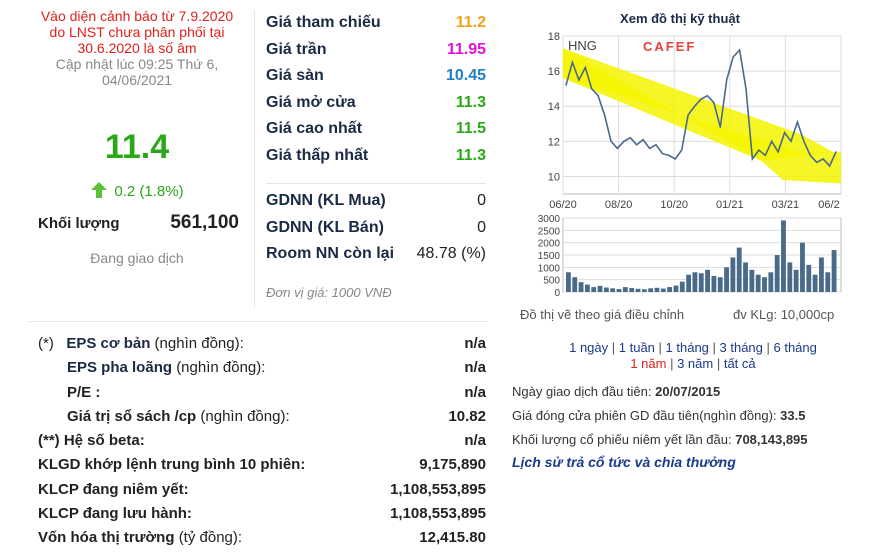 The image size is (877, 557). What do you see at coordinates (376, 27) in the screenshot?
I see `price-row: Giá tham chiếu 11.2` at bounding box center [376, 27].